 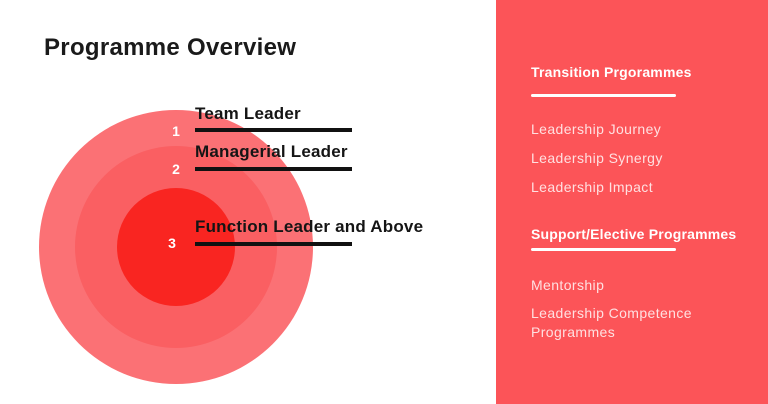 What do you see at coordinates (597, 158) in the screenshot?
I see `sidebar-item-leadership-synergy: Leadership Synergy` at bounding box center [597, 158].